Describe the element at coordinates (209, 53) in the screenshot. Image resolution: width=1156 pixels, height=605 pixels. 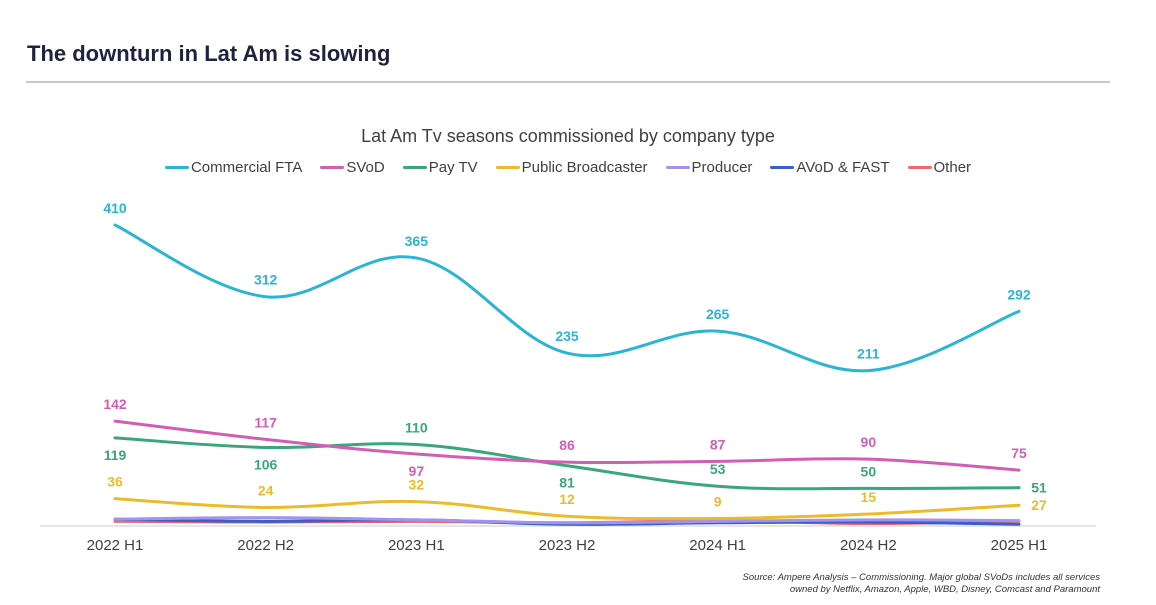
I see `page-title: The downturn in Lat Am is slowing` at that location.